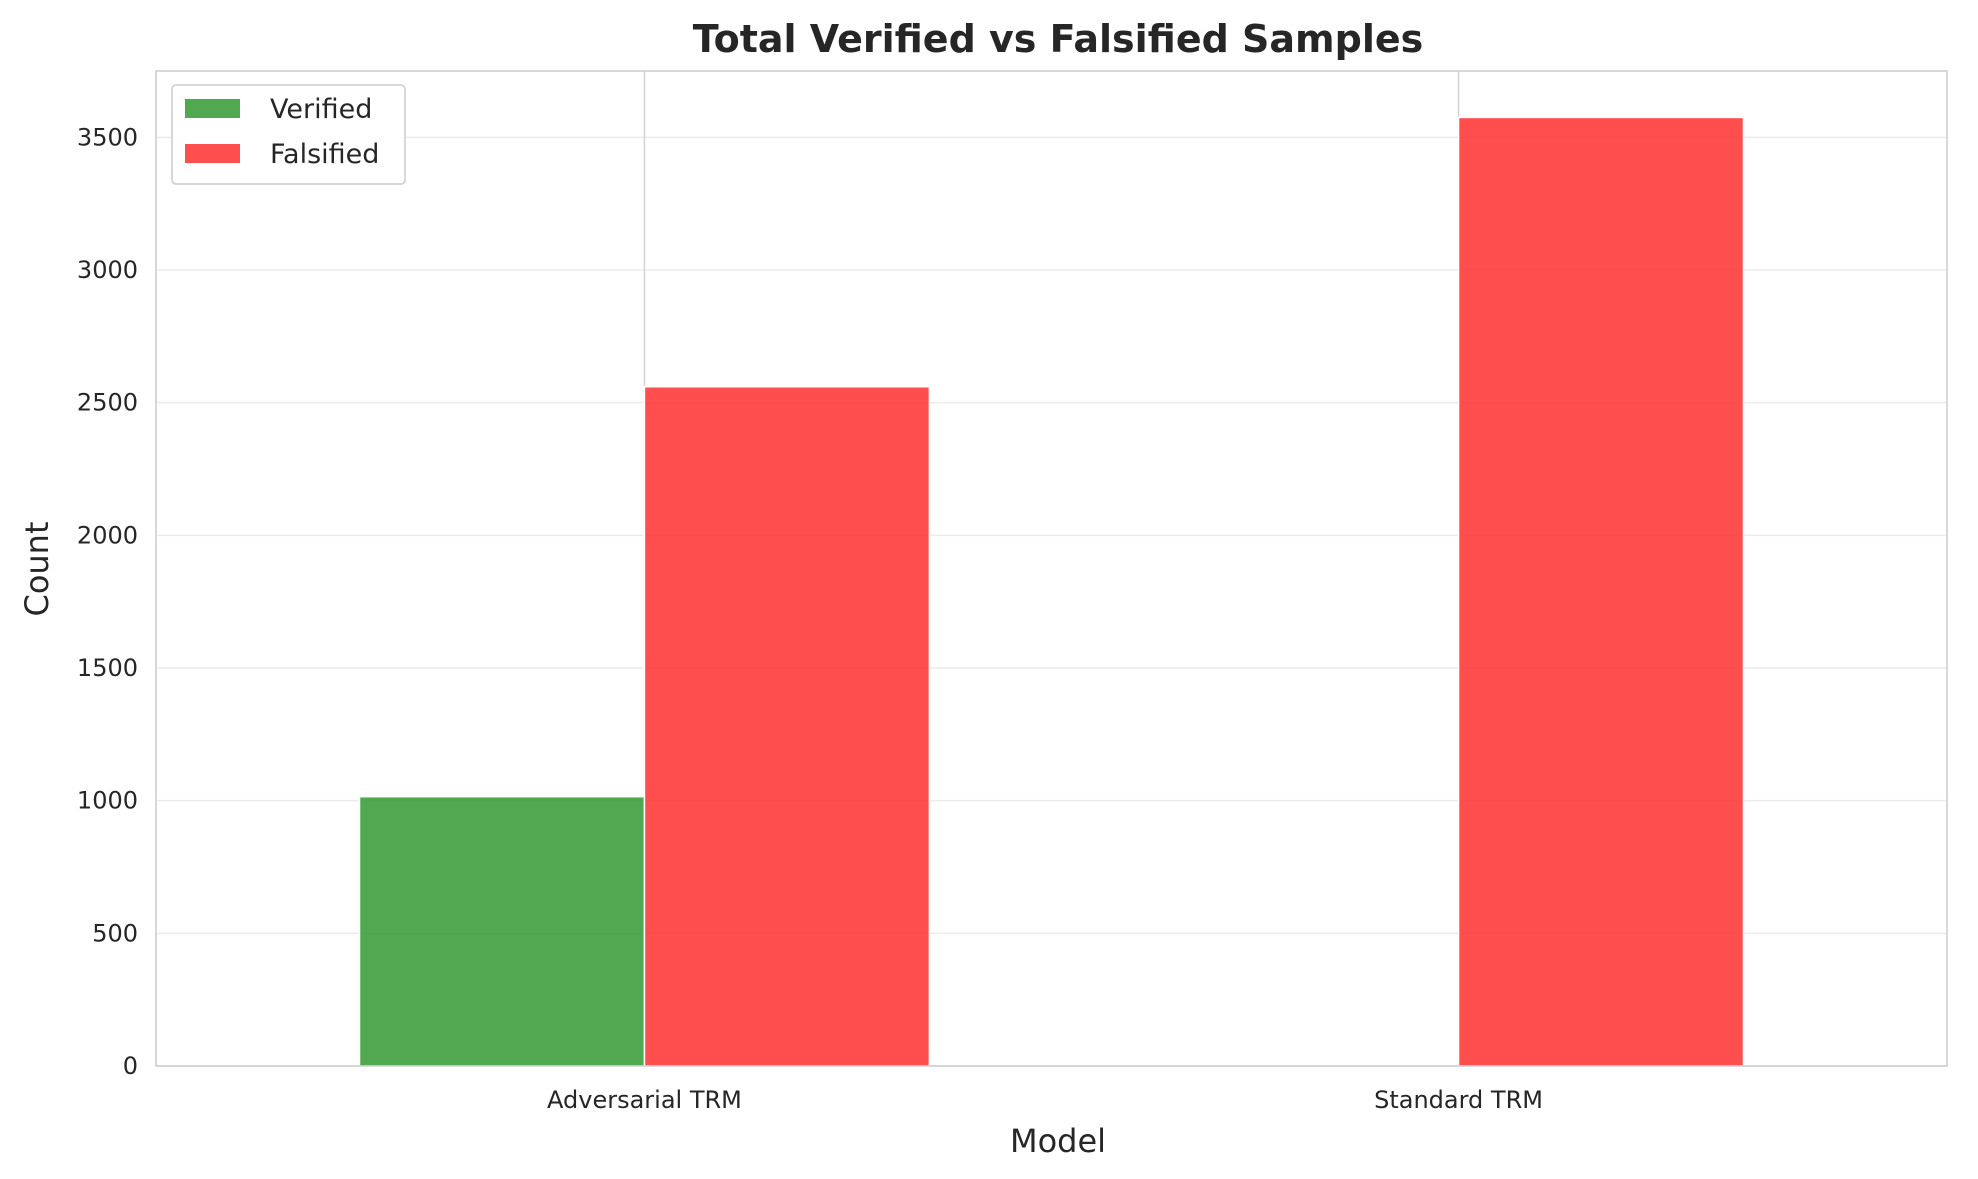 The image size is (1978, 1179). Describe the element at coordinates (1058, 1141) in the screenshot. I see `x-axis-label: Model` at that location.